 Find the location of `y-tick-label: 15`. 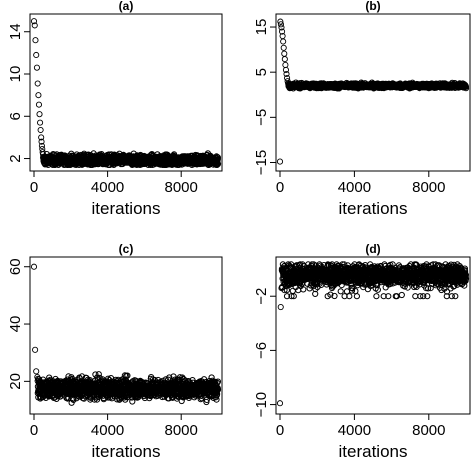

y-tick-label: 15 is located at coordinates (261, 27).